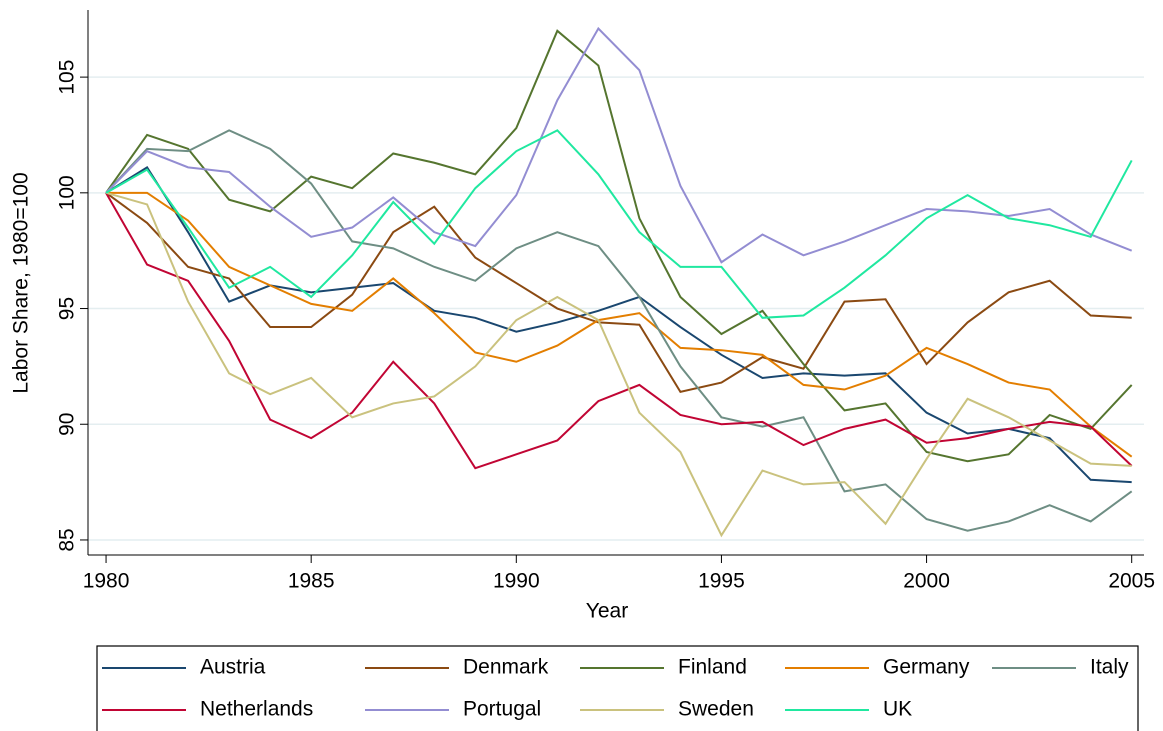 This screenshot has height=731, width=1163. What do you see at coordinates (506, 667) in the screenshot?
I see `legend-label: Denmark` at bounding box center [506, 667].